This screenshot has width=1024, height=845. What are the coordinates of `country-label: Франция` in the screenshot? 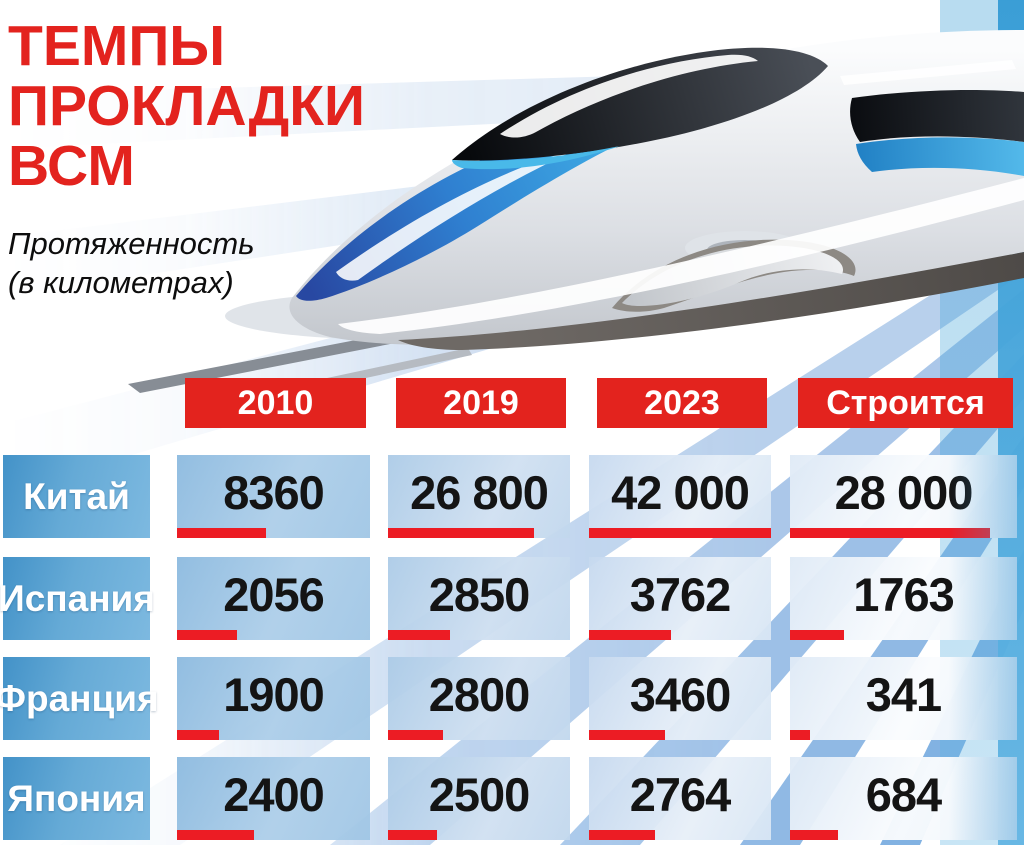 It's located at (79, 698).